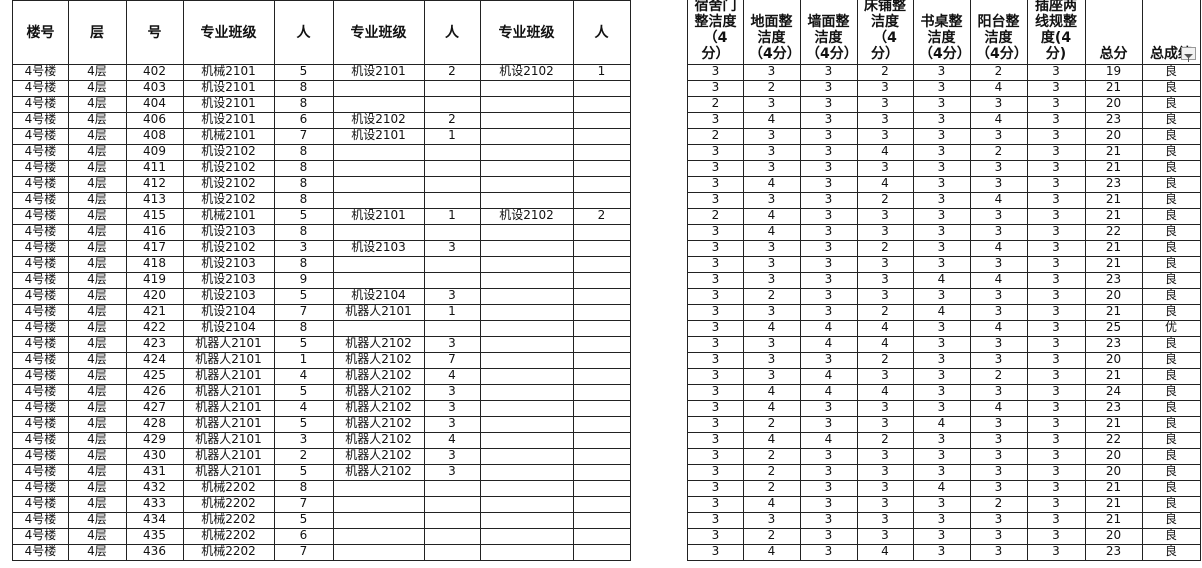 This screenshot has height=568, width=1202. What do you see at coordinates (155, 440) in the screenshot?
I see `table-cell: 429` at bounding box center [155, 440].